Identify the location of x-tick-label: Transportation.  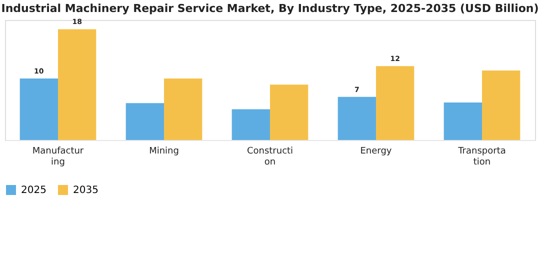
(481, 157).